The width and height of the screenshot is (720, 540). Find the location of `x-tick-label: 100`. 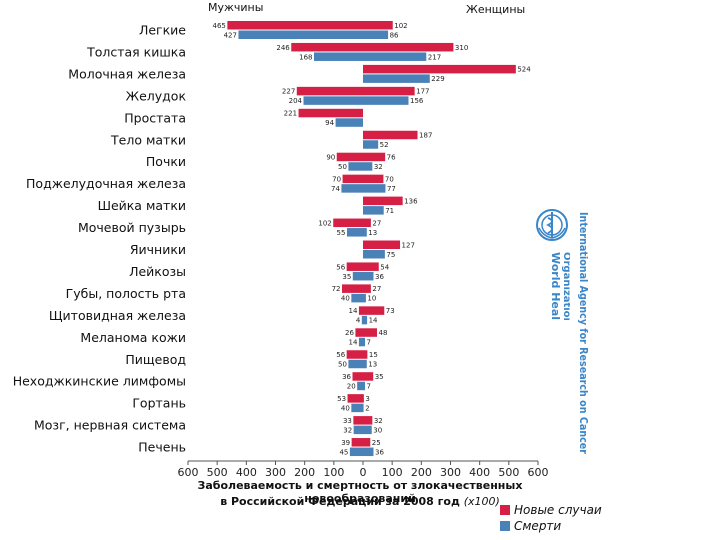

x-tick-label: 100 is located at coordinates (333, 472).